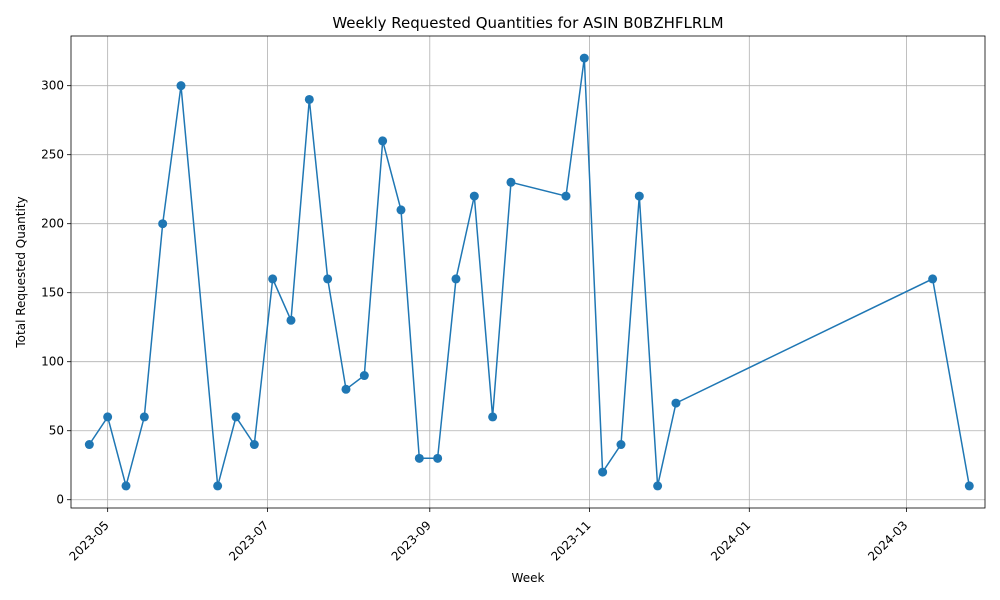  What do you see at coordinates (56, 431) in the screenshot?
I see `y-tick-label: 50` at bounding box center [56, 431].